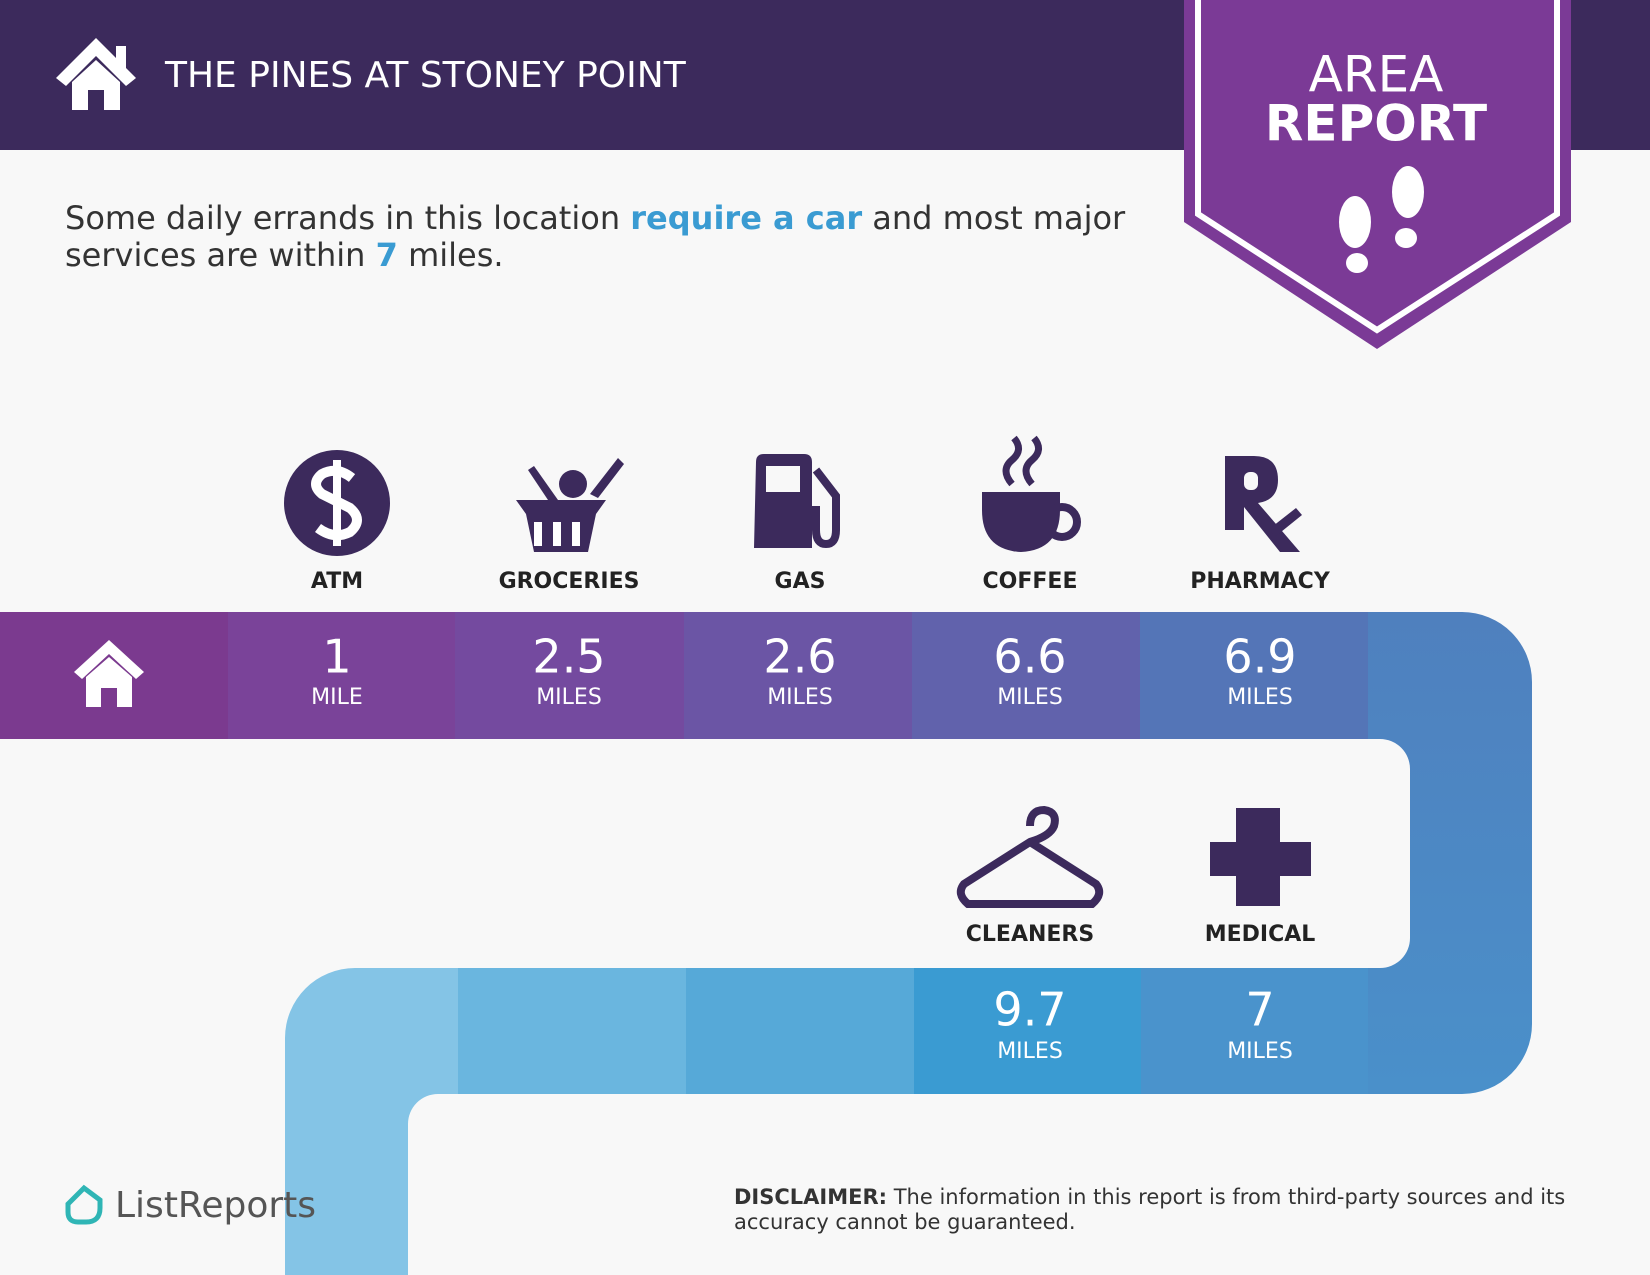  What do you see at coordinates (96, 74) in the screenshot?
I see `house-icon` at bounding box center [96, 74].